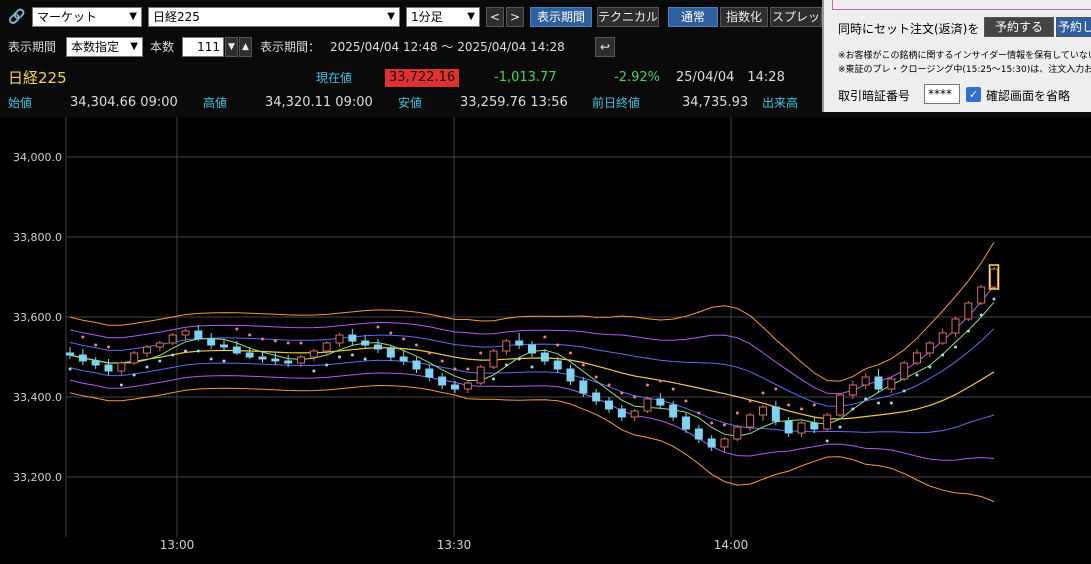 This screenshot has height=564, width=1091. Describe the element at coordinates (203, 47) in the screenshot. I see `count-input: 111` at that location.